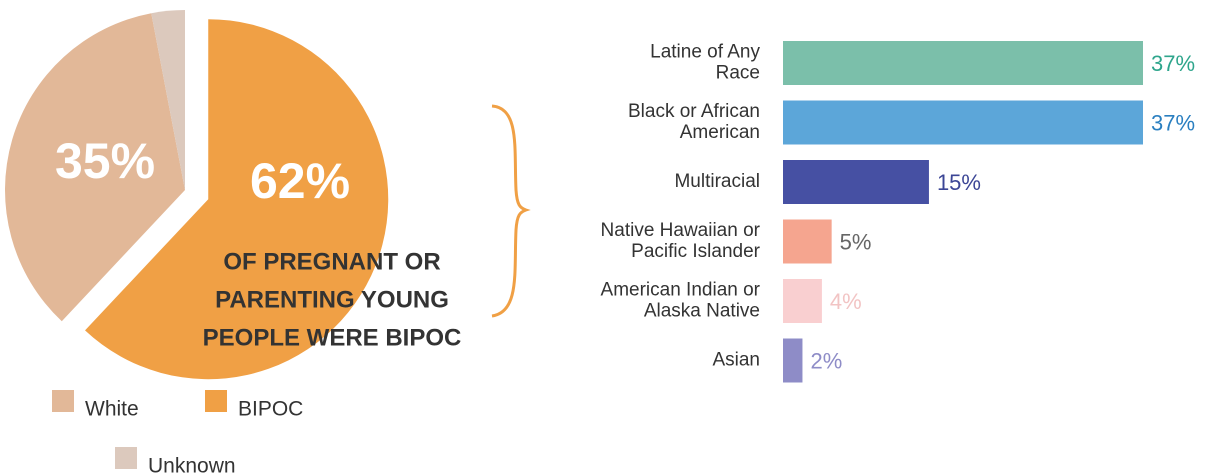 This screenshot has width=1211, height=474. I want to click on category-label: Pacific Islander, so click(696, 251).